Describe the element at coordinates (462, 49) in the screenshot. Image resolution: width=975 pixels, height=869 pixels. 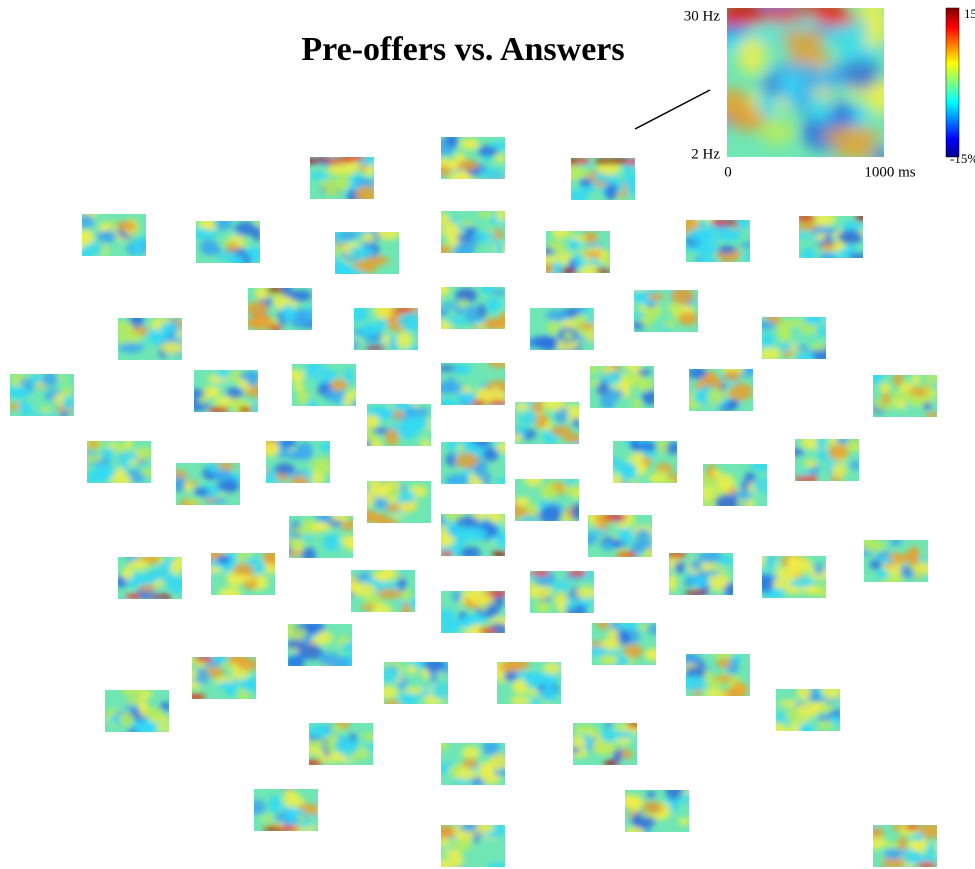
I see `title: Pre-offers vs. Answers` at that location.